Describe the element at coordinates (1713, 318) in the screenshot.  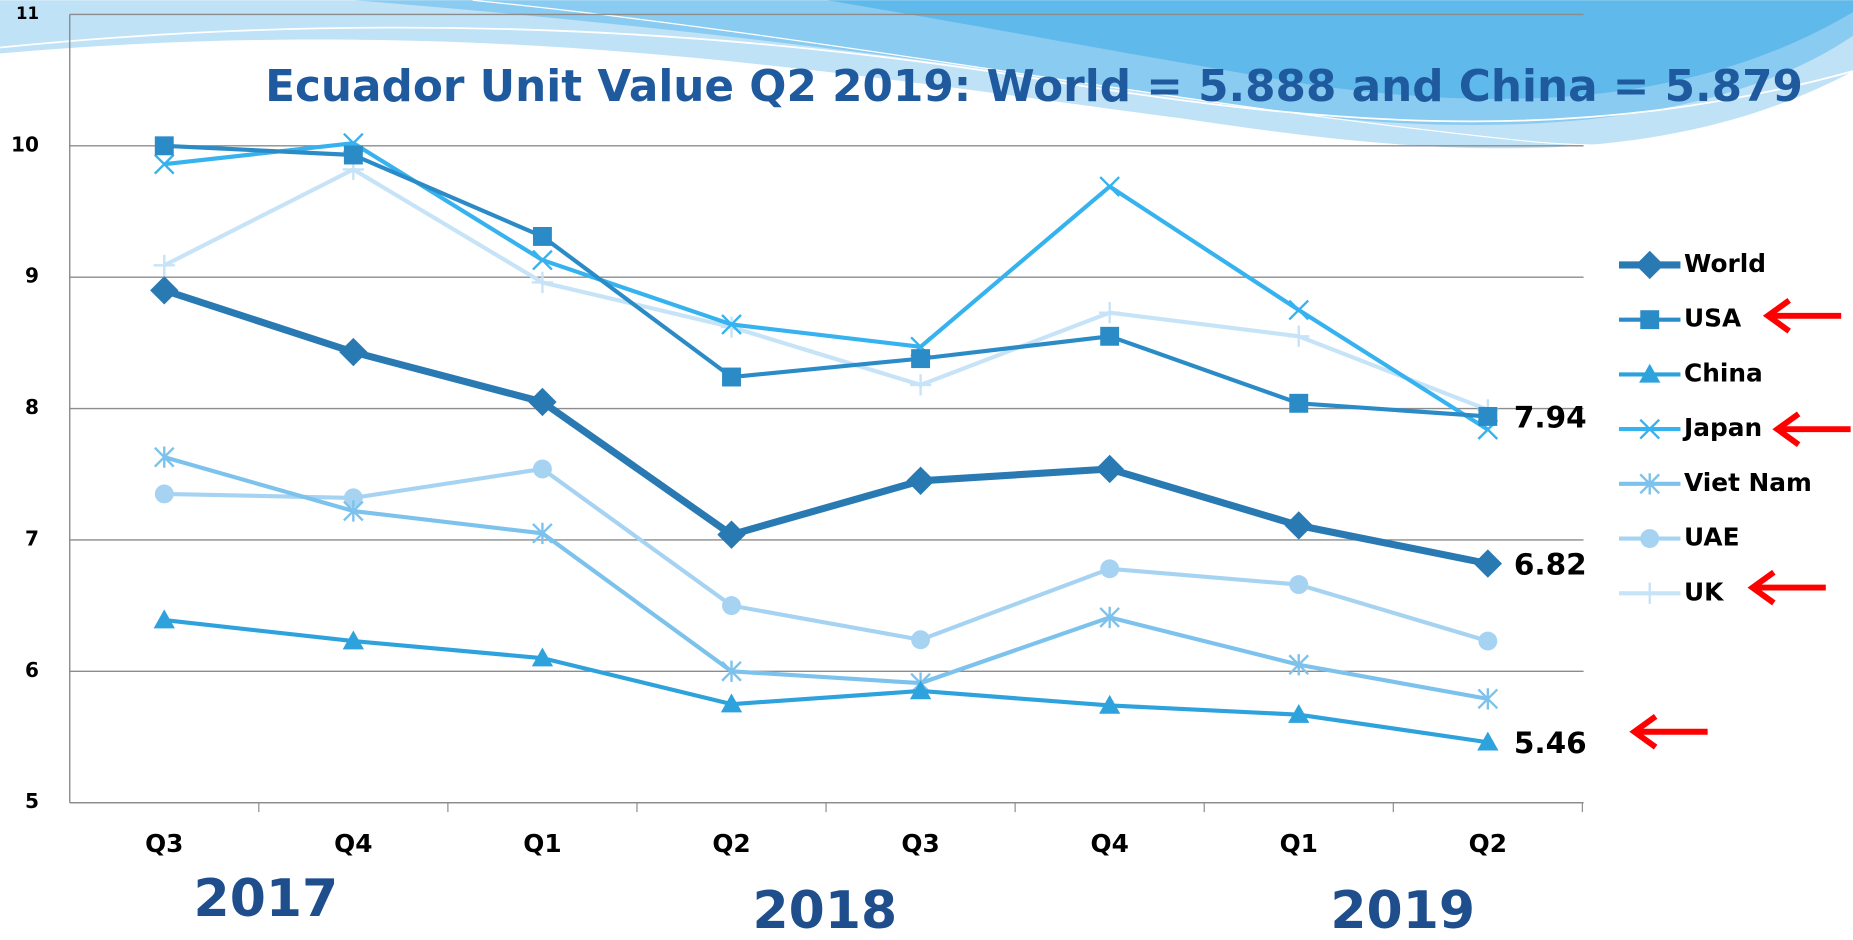
I see `legend-label: USA` at that location.